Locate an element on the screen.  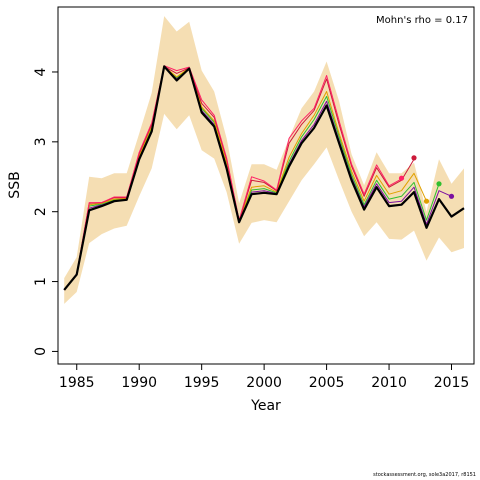
endpoint-layer is located at coordinates (426, 179).